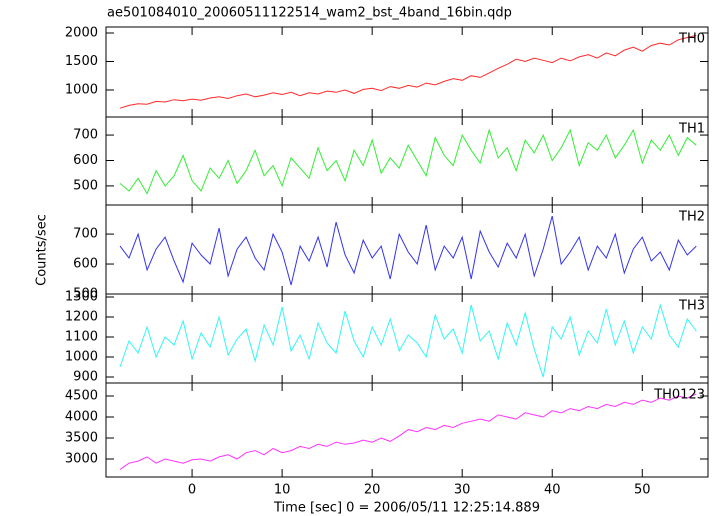  Describe the element at coordinates (691, 129) in the screenshot. I see `legend-label: TH1` at that location.